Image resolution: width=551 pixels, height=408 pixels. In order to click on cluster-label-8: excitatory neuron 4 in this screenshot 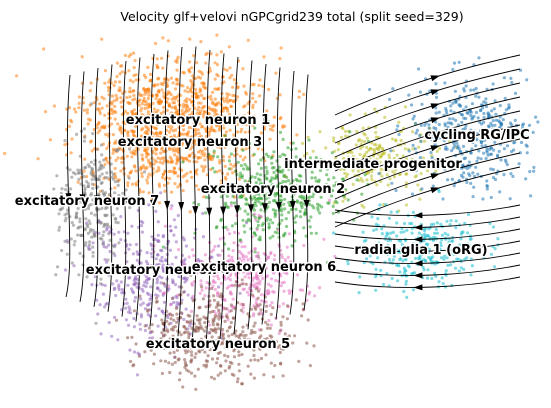, I will do `click(158, 270)`.